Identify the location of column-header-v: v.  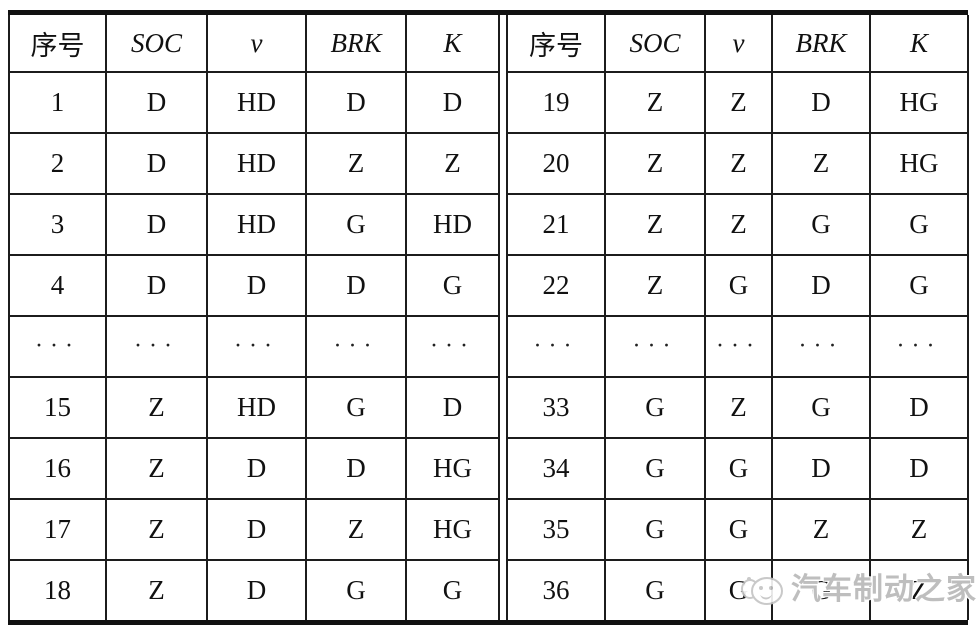
(256, 44).